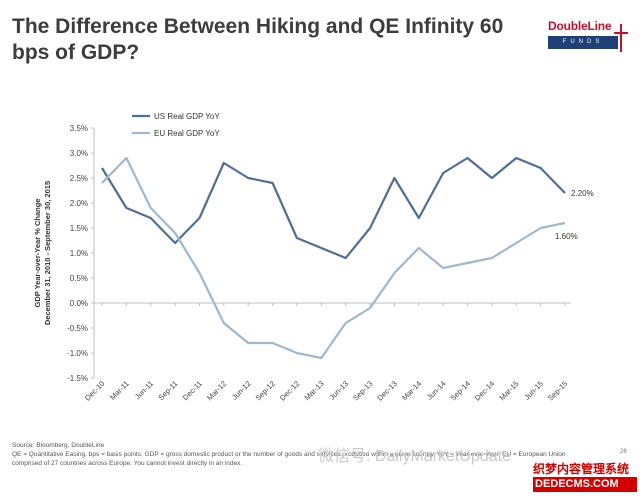 Image resolution: width=640 pixels, height=496 pixels. Describe the element at coordinates (580, 26) in the screenshot. I see `logo-brand: DoubleLine` at that location.